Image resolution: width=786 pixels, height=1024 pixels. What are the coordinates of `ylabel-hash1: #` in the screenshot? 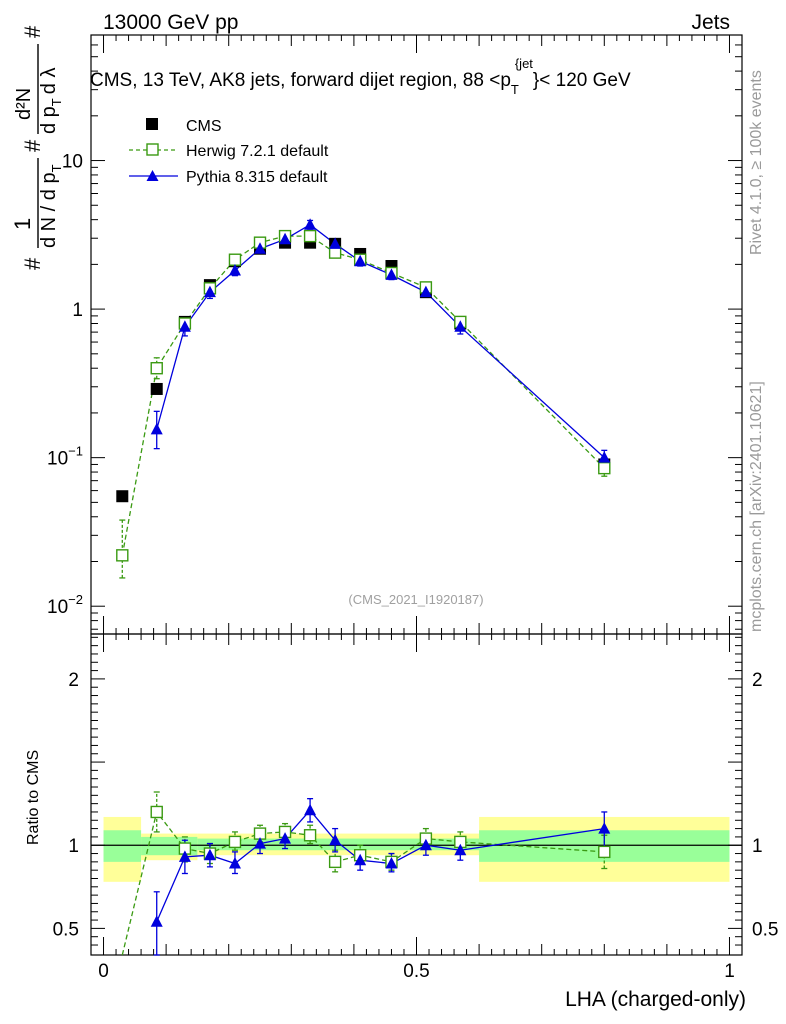 It's located at (32, 263).